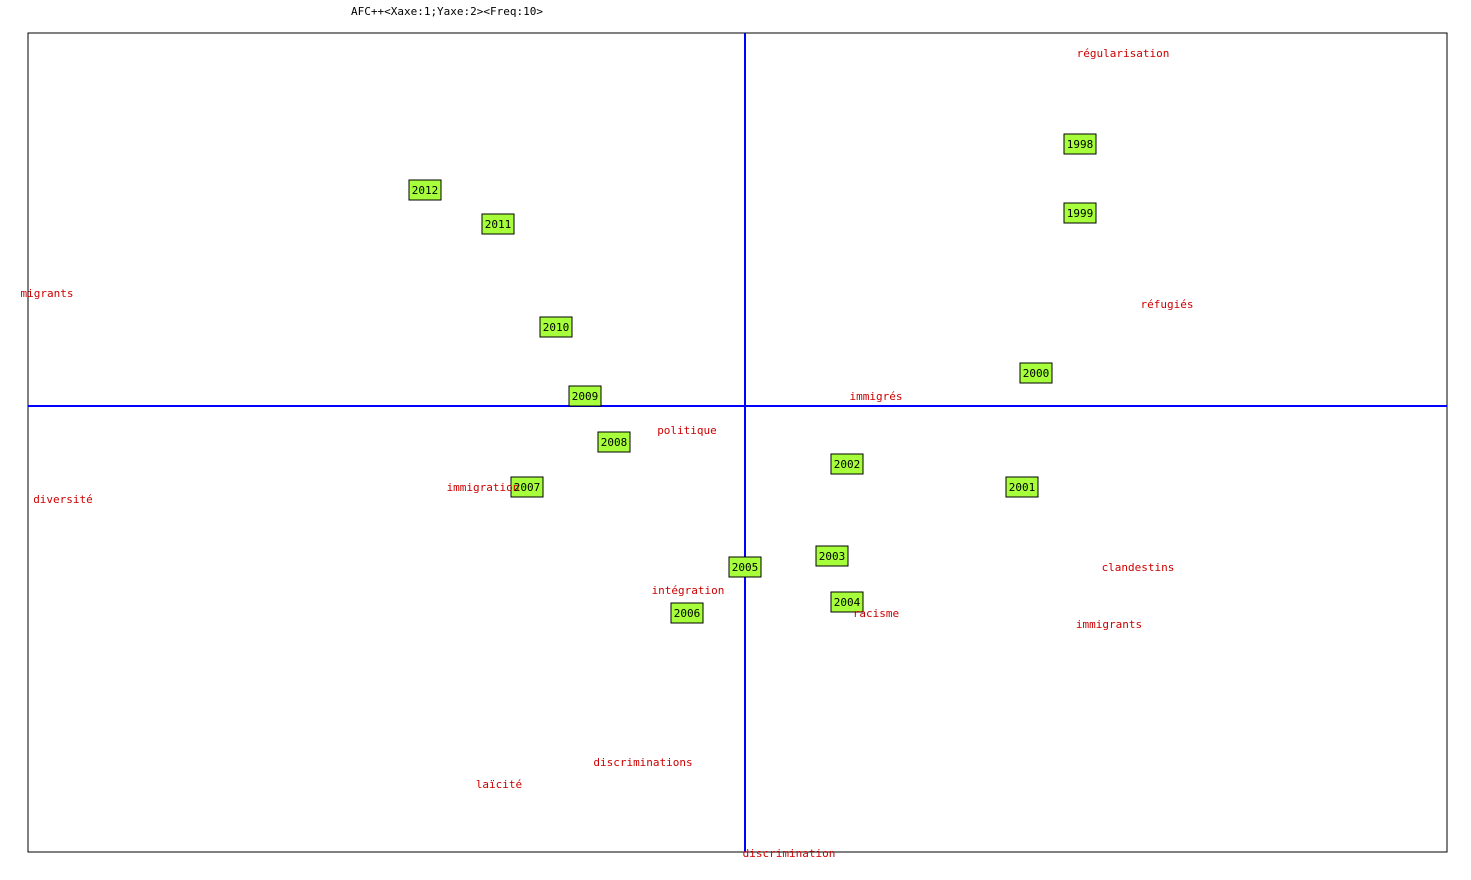  Describe the element at coordinates (1138, 567) in the screenshot. I see `point-label: clandestins` at that location.